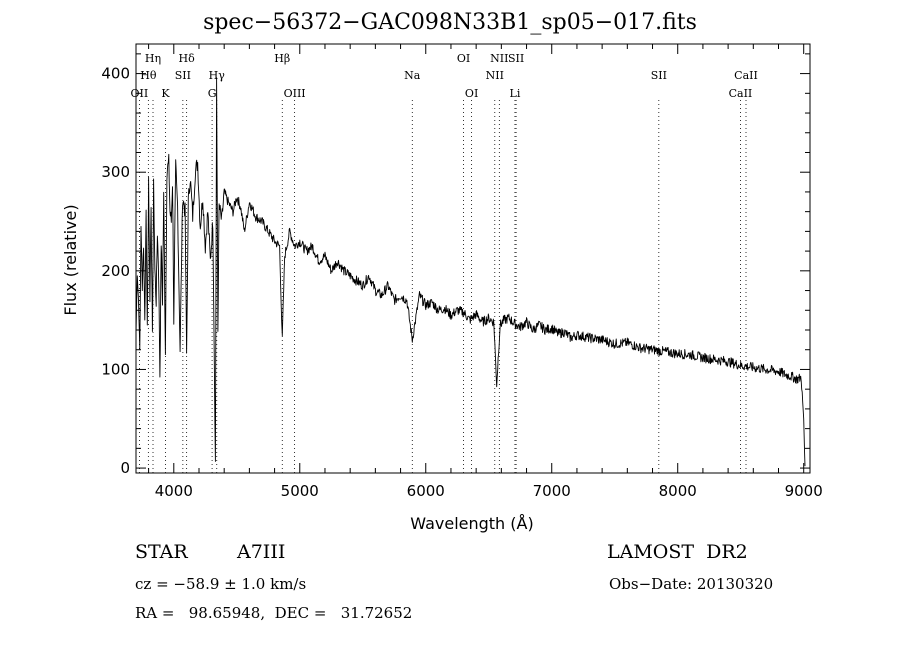  What do you see at coordinates (677, 552) in the screenshot?
I see `survey-name: LAMOST DR2` at bounding box center [677, 552].